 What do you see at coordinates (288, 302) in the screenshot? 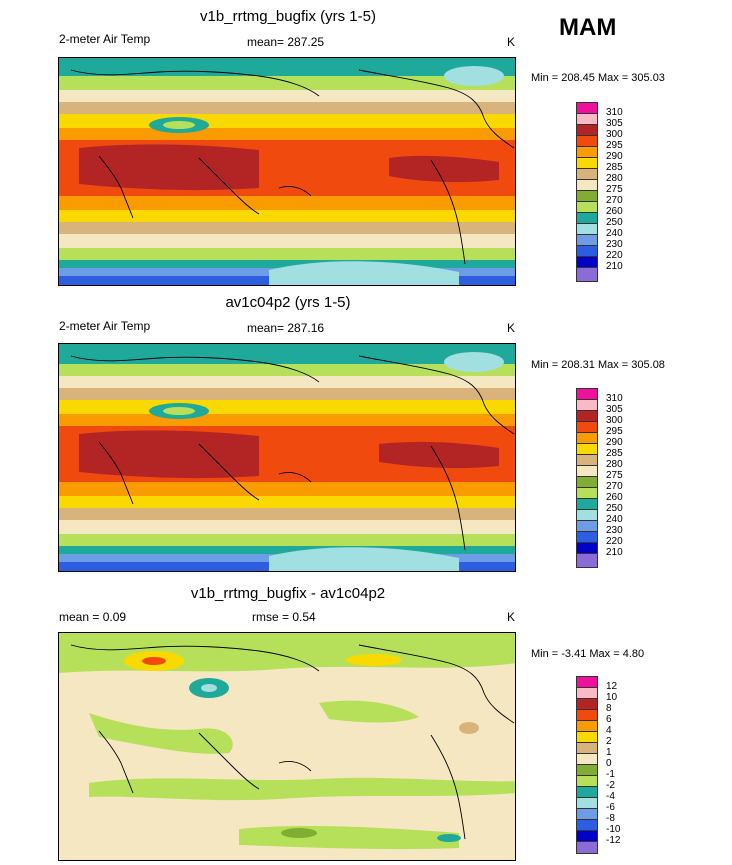
I see `panel2-title: av1c04p2 (yrs 1-5)` at bounding box center [288, 302].